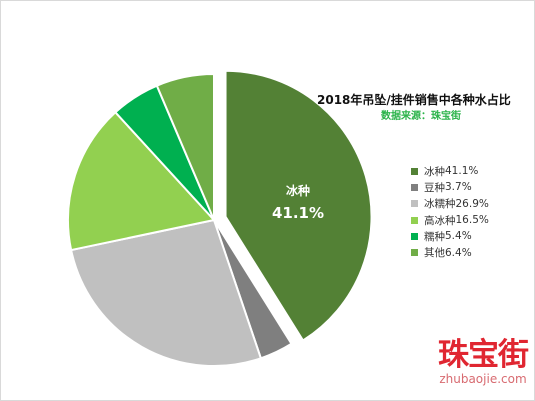  What do you see at coordinates (458, 187) in the screenshot?
I see `legend-value: 3.7%` at bounding box center [458, 187].